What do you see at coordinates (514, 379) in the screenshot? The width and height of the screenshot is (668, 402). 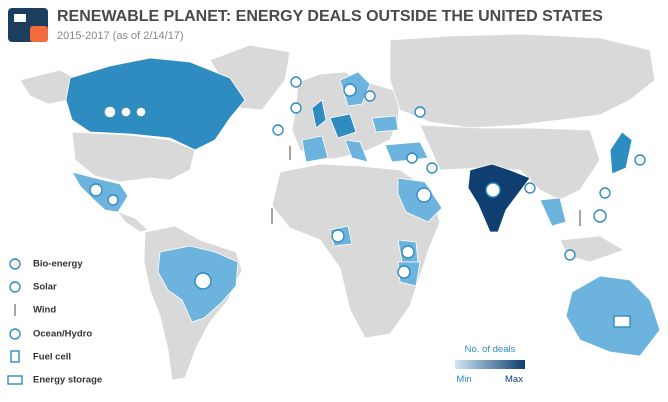 I see `scale-max: Max` at bounding box center [514, 379].